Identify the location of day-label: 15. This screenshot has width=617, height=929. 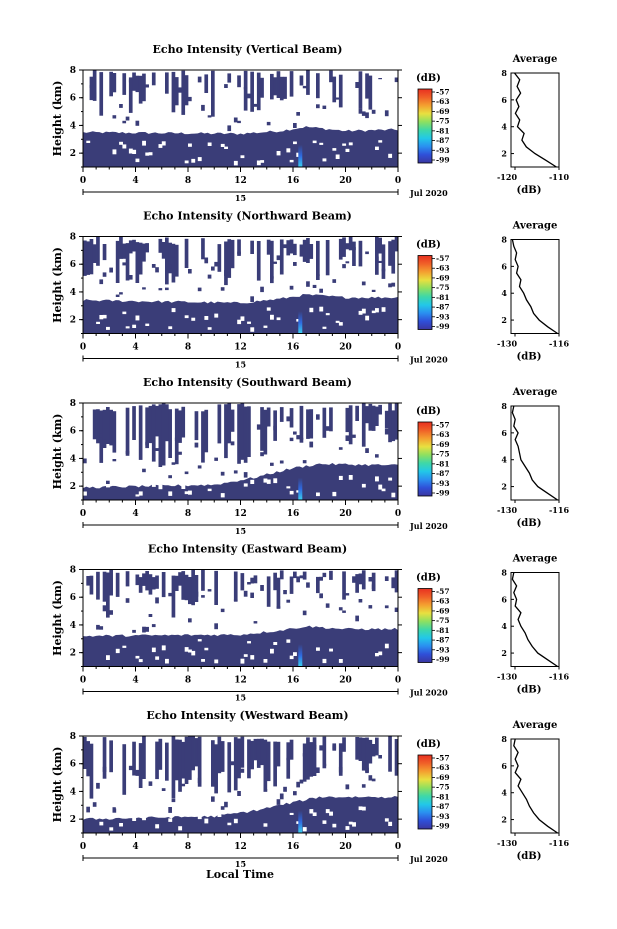
(240, 864).